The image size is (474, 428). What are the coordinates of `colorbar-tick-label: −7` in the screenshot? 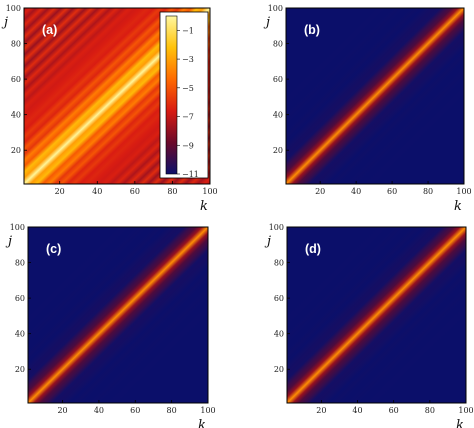 It's located at (188, 117).